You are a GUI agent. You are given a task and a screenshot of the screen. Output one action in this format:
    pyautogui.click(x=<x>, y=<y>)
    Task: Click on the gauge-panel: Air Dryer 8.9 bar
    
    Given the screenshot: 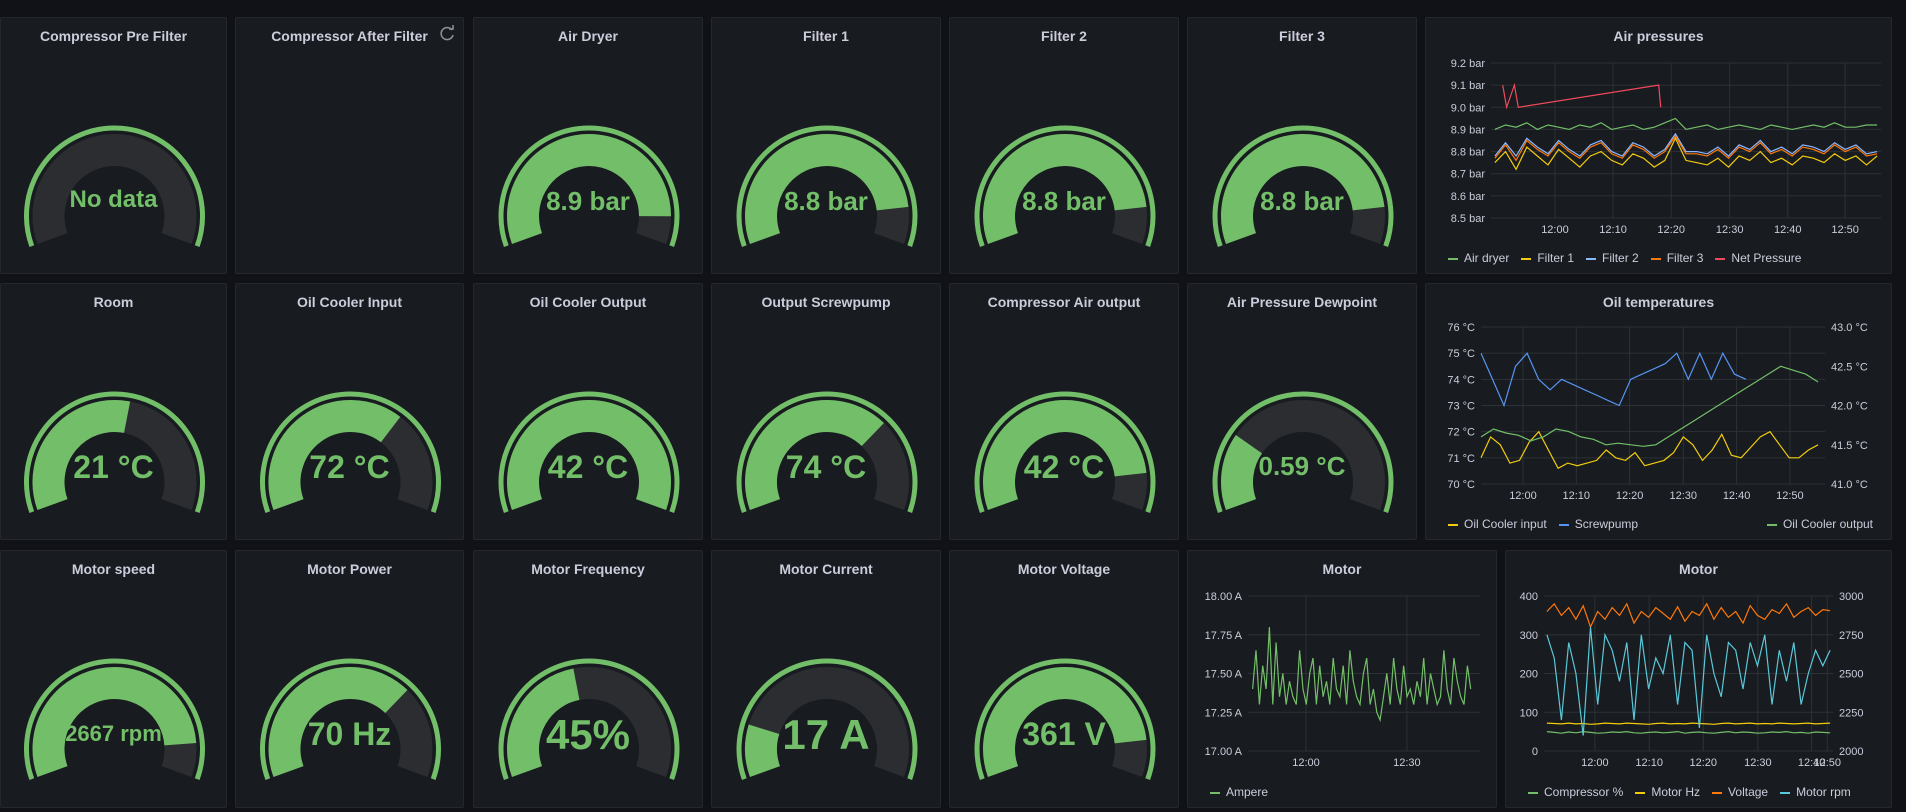 What is the action you would take?
    pyautogui.click(x=588, y=145)
    